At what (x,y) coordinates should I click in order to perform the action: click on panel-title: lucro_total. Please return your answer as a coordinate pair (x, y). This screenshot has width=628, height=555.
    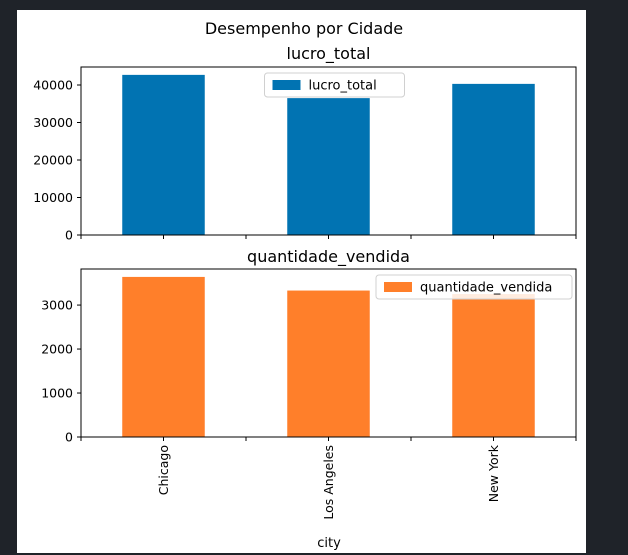
    Looking at the image, I should click on (329, 54).